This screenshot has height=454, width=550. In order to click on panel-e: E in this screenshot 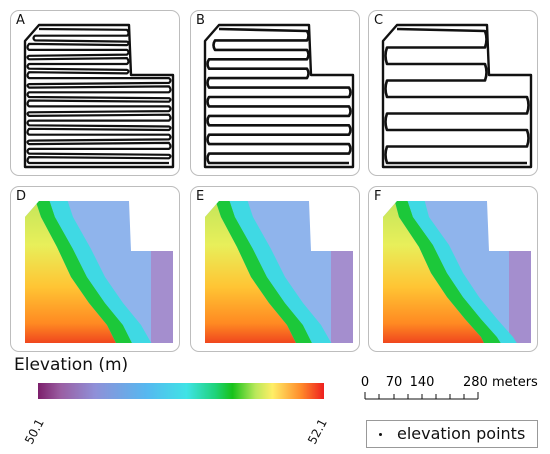, I will do `click(275, 269)`.